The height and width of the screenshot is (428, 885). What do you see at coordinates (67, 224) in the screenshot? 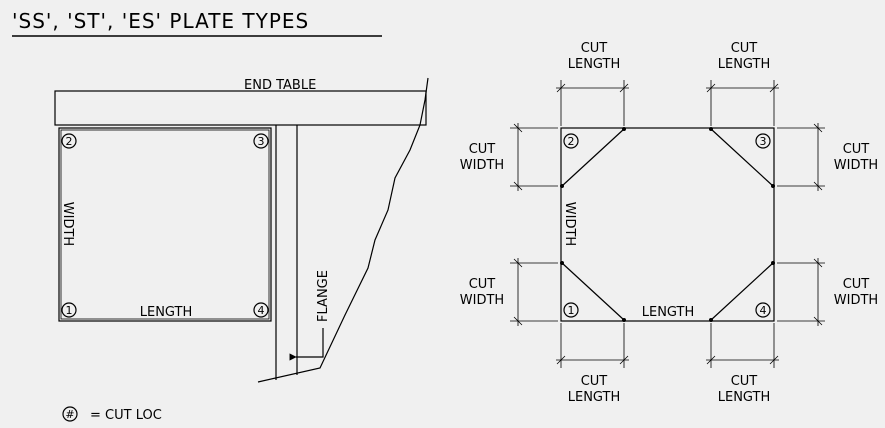
I see `left-width-label: WIDTH` at bounding box center [67, 224].